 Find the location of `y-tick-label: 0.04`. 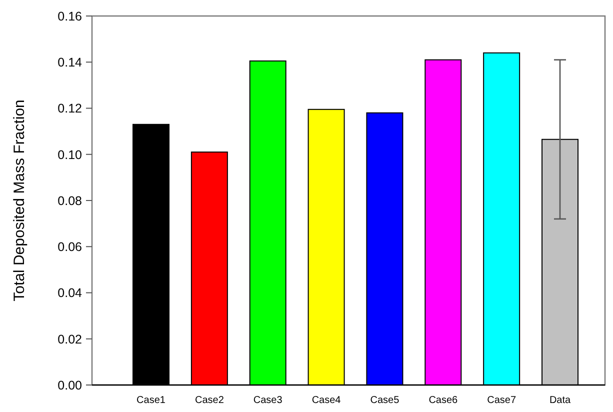

y-tick-label: 0.04 is located at coordinates (70, 293).